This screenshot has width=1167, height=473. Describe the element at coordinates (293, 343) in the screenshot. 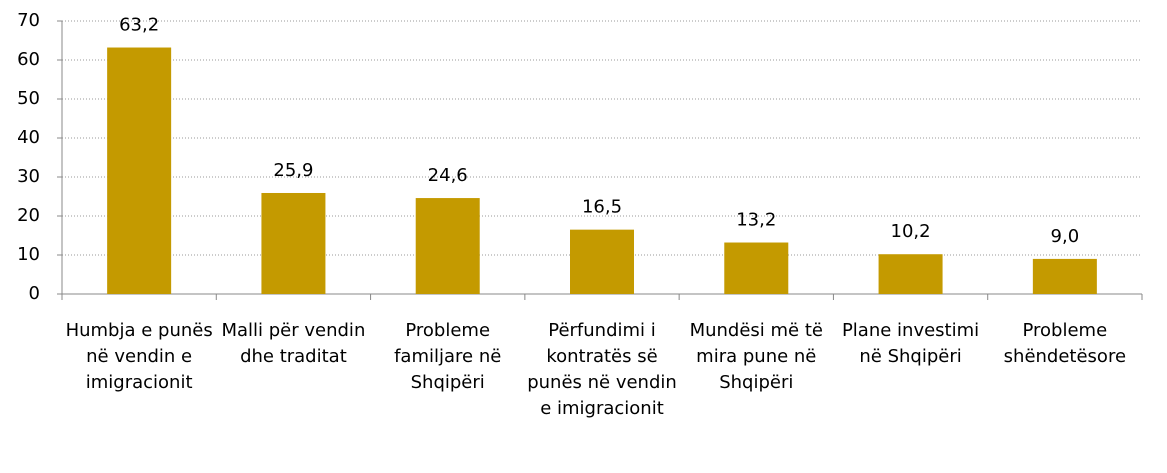

I see `x-tick-label: Malli për vendin dhe traditat` at that location.